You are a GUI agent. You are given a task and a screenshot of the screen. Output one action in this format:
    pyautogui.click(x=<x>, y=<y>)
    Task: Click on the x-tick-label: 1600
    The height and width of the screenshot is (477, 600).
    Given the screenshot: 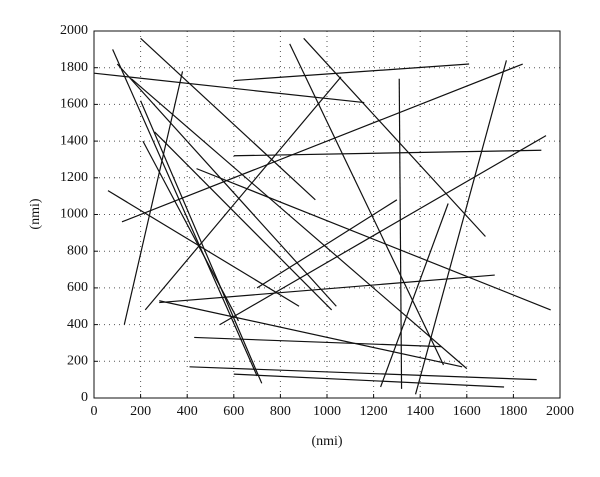 What is the action you would take?
    pyautogui.click(x=467, y=411)
    